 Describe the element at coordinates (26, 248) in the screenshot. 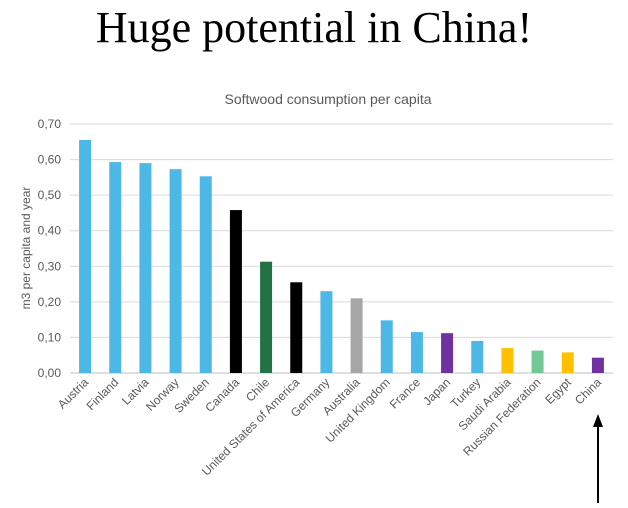

I see `y-axis-label: m3 per capita and year` at that location.